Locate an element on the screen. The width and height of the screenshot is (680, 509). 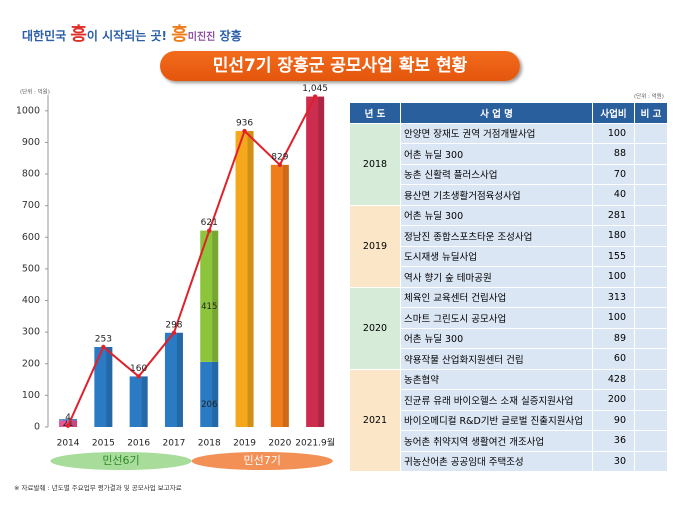
row: 역사 향기 숲 테마공원 100 is located at coordinates (509, 277).